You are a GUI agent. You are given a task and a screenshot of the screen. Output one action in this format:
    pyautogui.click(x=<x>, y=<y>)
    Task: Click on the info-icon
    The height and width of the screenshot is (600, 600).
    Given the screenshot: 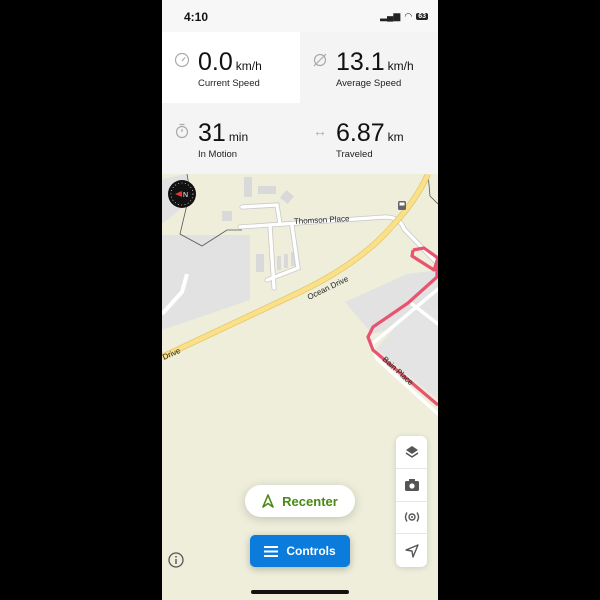 What is the action you would take?
    pyautogui.click(x=176, y=560)
    